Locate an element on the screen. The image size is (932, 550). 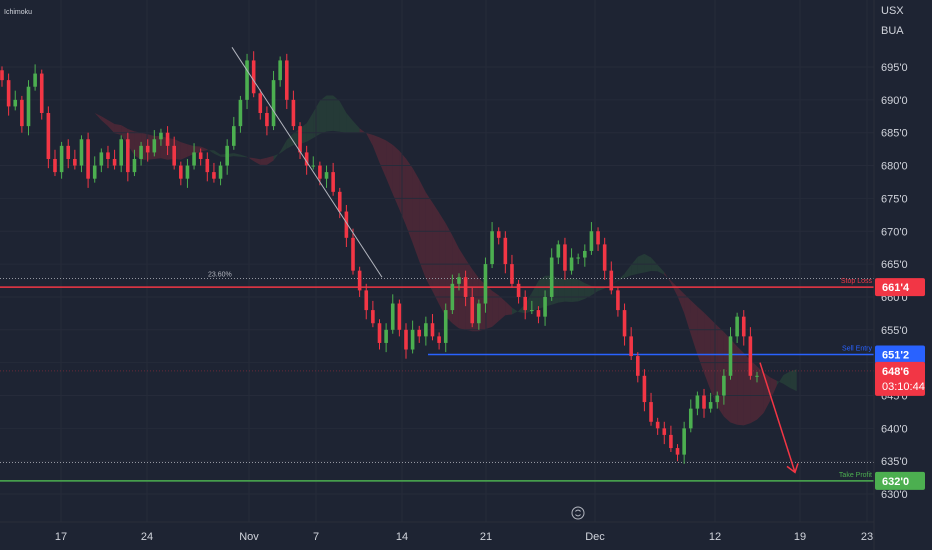
y-tick-label: 680'0 is located at coordinates (894, 167).